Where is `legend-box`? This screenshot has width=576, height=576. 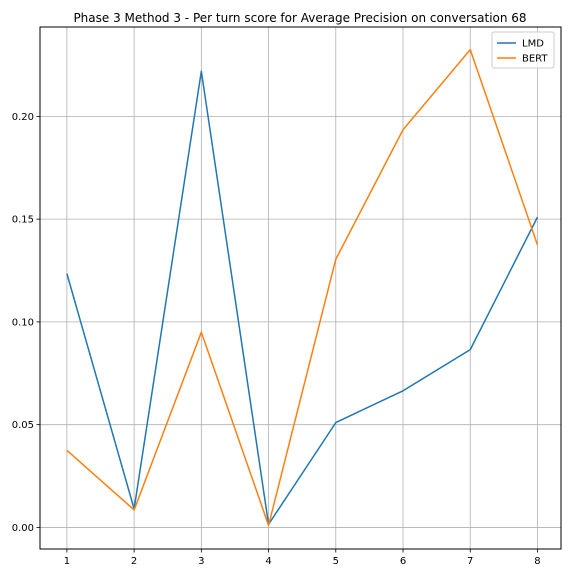
legend-box is located at coordinates (523, 50).